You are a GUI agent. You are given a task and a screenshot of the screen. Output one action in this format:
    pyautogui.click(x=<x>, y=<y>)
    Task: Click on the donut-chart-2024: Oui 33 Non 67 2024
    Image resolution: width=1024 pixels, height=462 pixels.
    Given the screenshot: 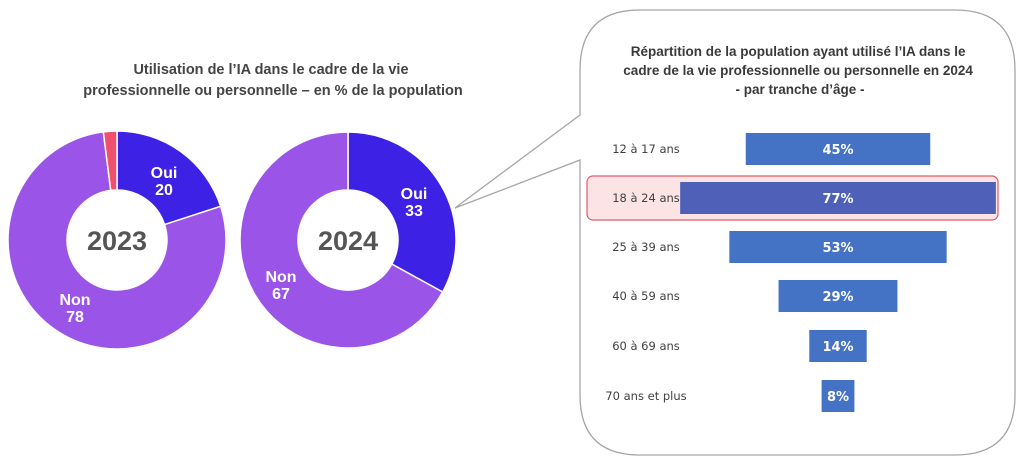 What is the action you would take?
    pyautogui.click(x=348, y=240)
    